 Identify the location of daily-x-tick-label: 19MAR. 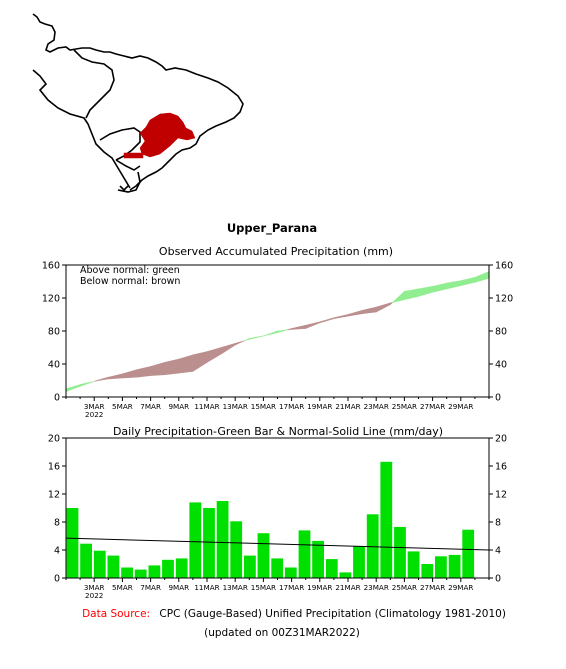
(319, 587).